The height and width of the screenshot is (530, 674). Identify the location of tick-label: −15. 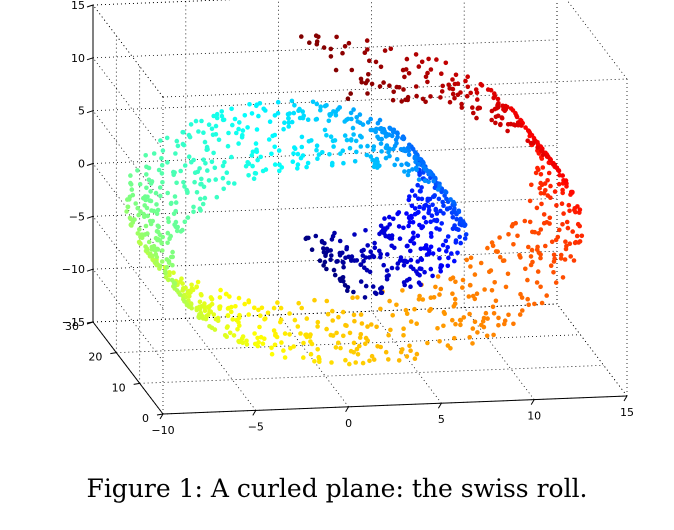
(73, 322).